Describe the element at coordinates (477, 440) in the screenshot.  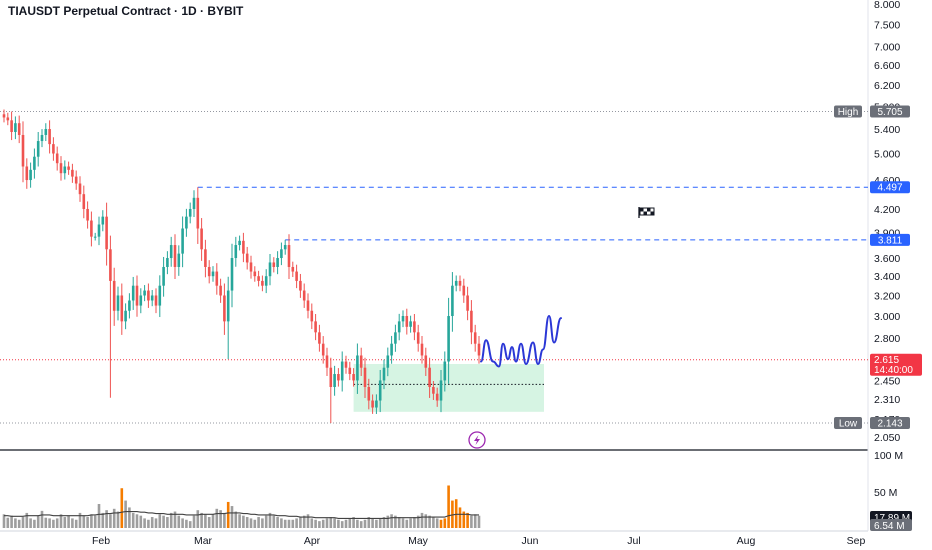
I see `event-lightning-icon` at that location.